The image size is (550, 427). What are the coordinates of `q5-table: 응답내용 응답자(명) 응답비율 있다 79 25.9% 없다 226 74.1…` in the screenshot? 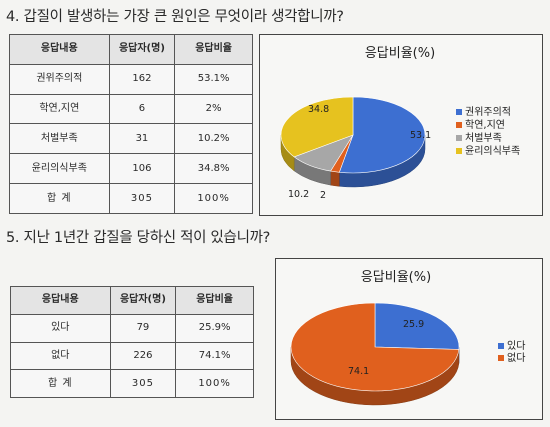 It's located at (132, 342).